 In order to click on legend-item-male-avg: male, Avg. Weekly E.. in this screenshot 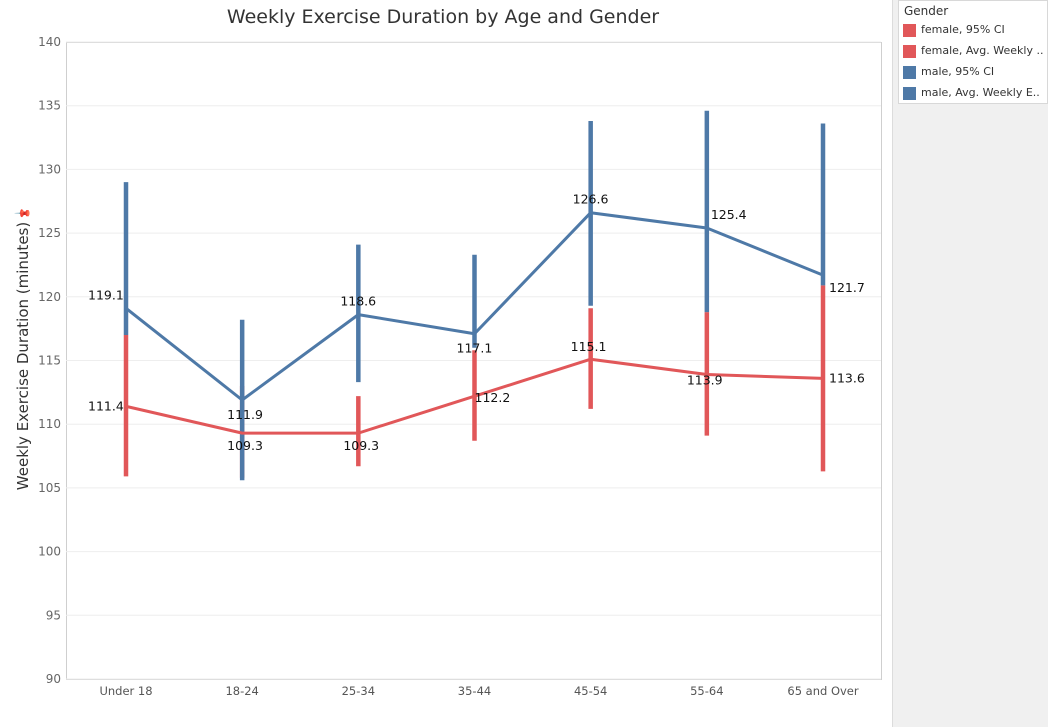, I will do `click(975, 93)`.